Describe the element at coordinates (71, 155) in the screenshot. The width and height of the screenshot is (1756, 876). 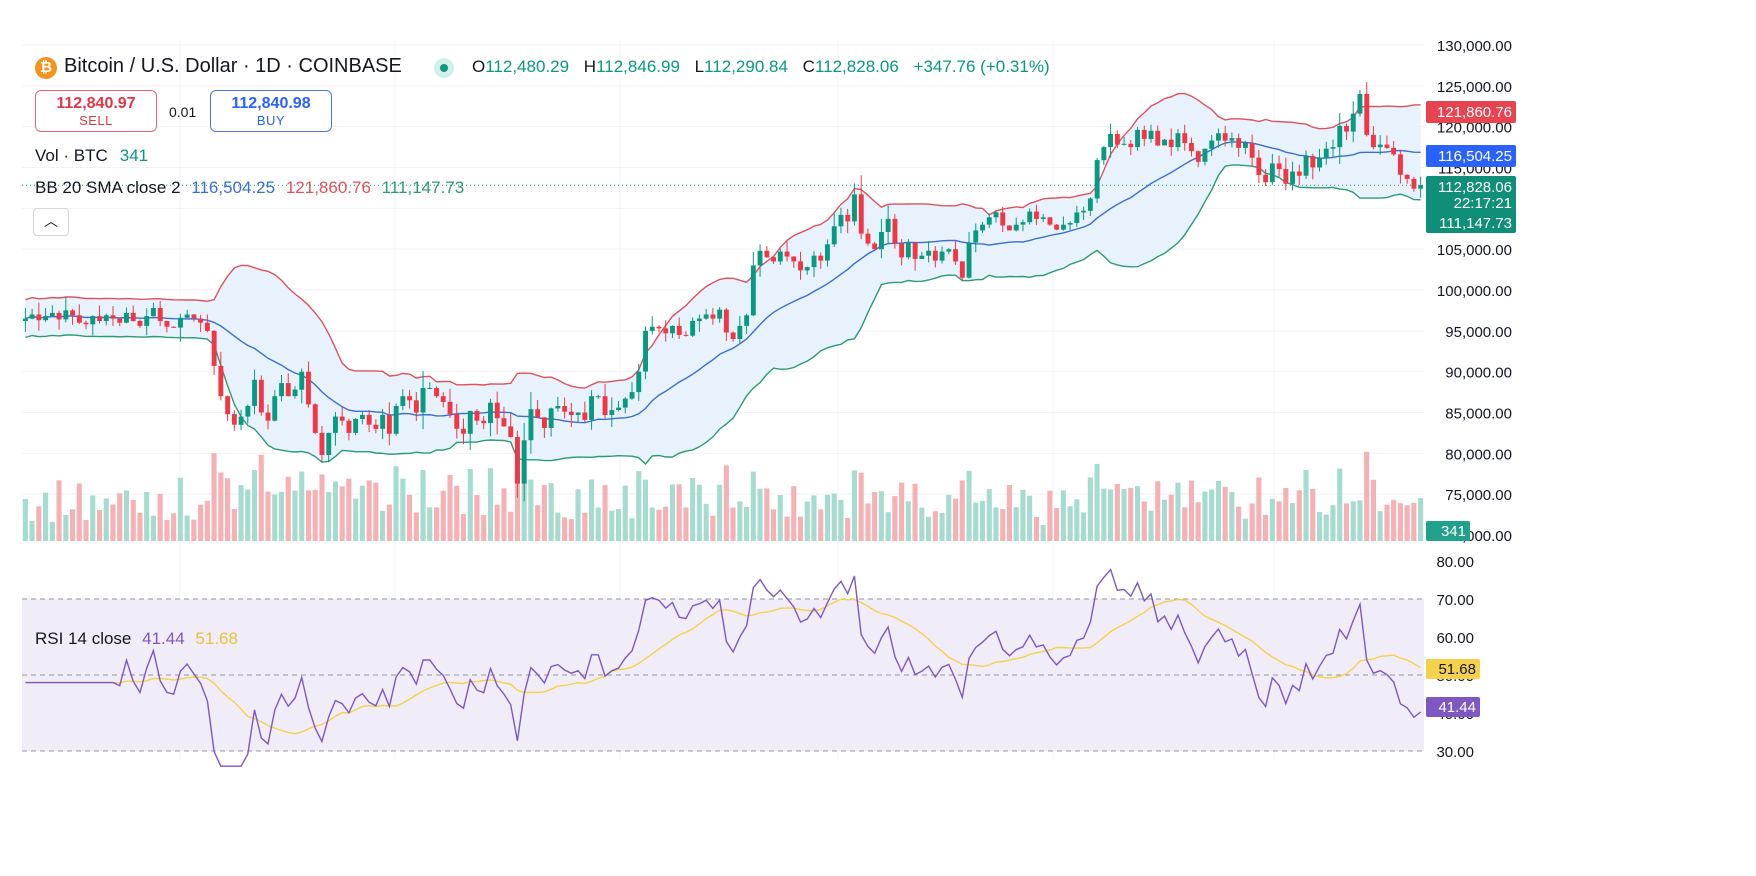
I see `volume-legend-label: Vol · BTC` at that location.